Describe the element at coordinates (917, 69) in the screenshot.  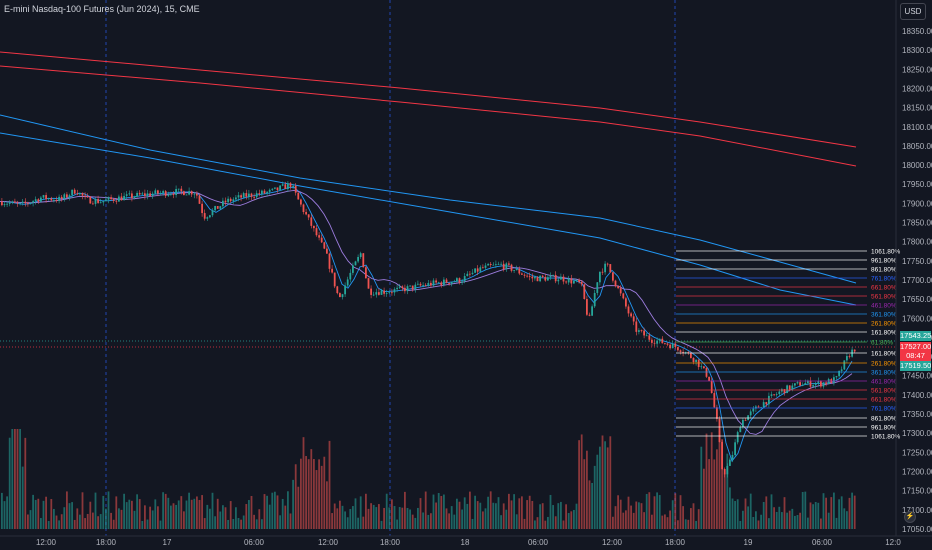
I see `price-tick-label: 18250.00` at that location.